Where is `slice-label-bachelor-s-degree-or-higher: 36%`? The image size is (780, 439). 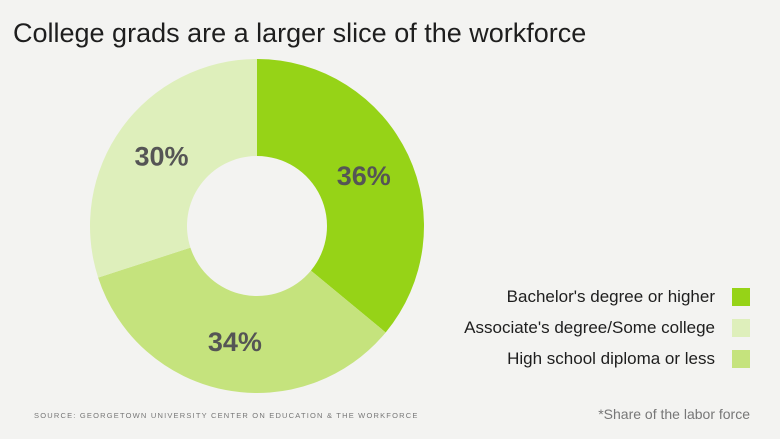 slice-label-bachelor-s-degree-or-higher: 36% is located at coordinates (364, 176).